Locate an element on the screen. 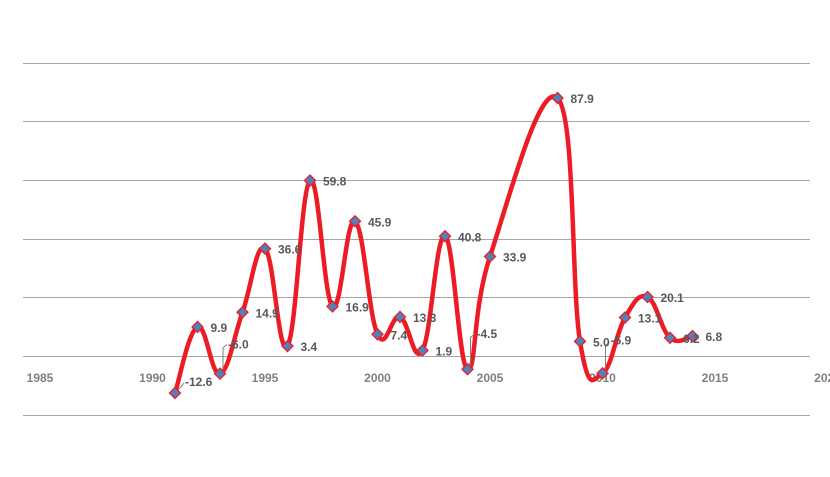 Image resolution: width=830 pixels, height=477 pixels. data-label: -4.5 is located at coordinates (487, 334).